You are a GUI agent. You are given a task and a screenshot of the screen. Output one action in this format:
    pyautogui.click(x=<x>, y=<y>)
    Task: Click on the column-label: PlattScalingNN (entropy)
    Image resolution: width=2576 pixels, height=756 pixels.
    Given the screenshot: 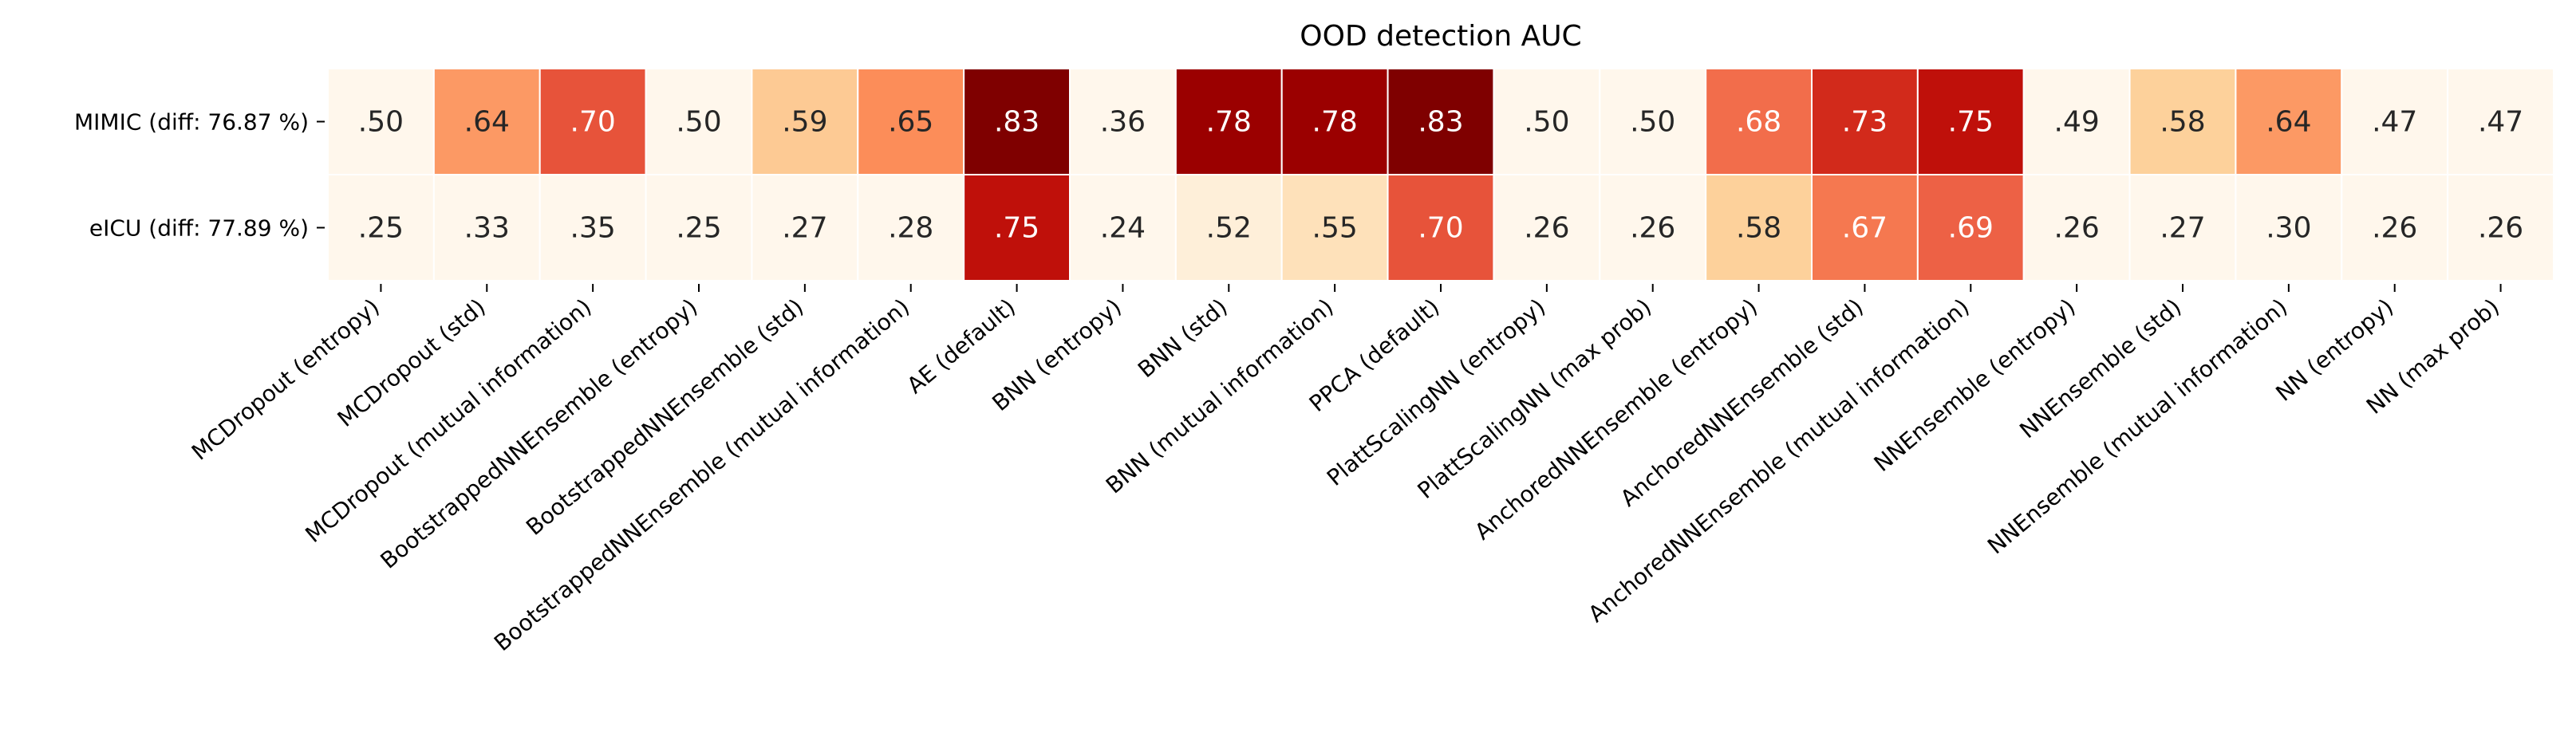 What is the action you would take?
    pyautogui.click(x=1436, y=392)
    